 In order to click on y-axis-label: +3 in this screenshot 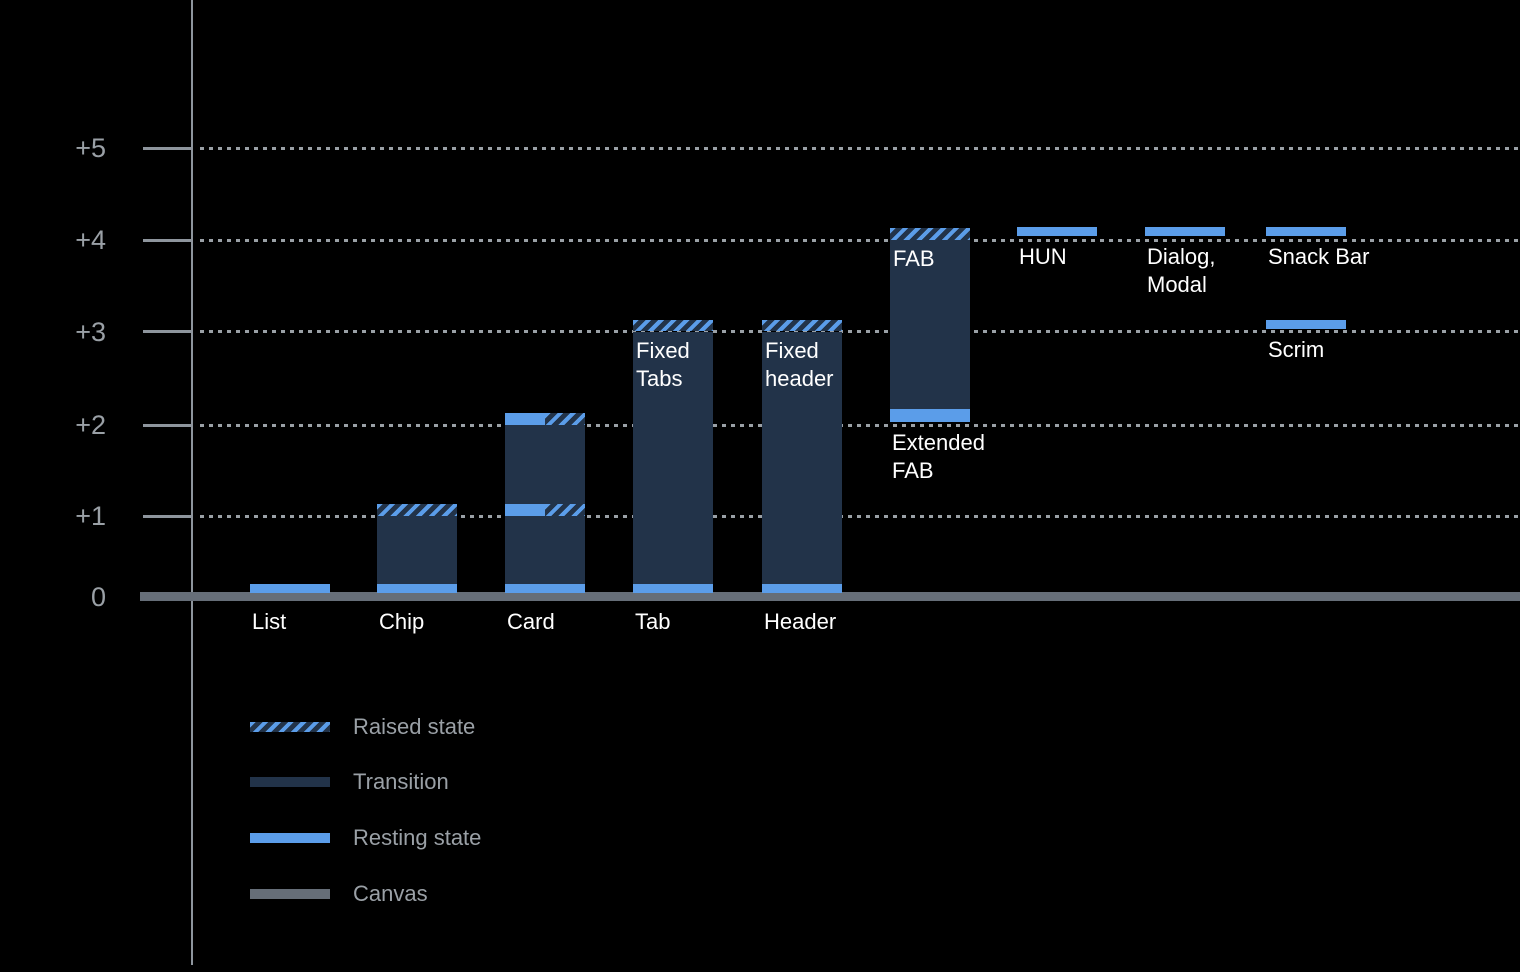, I will do `click(90, 331)`.